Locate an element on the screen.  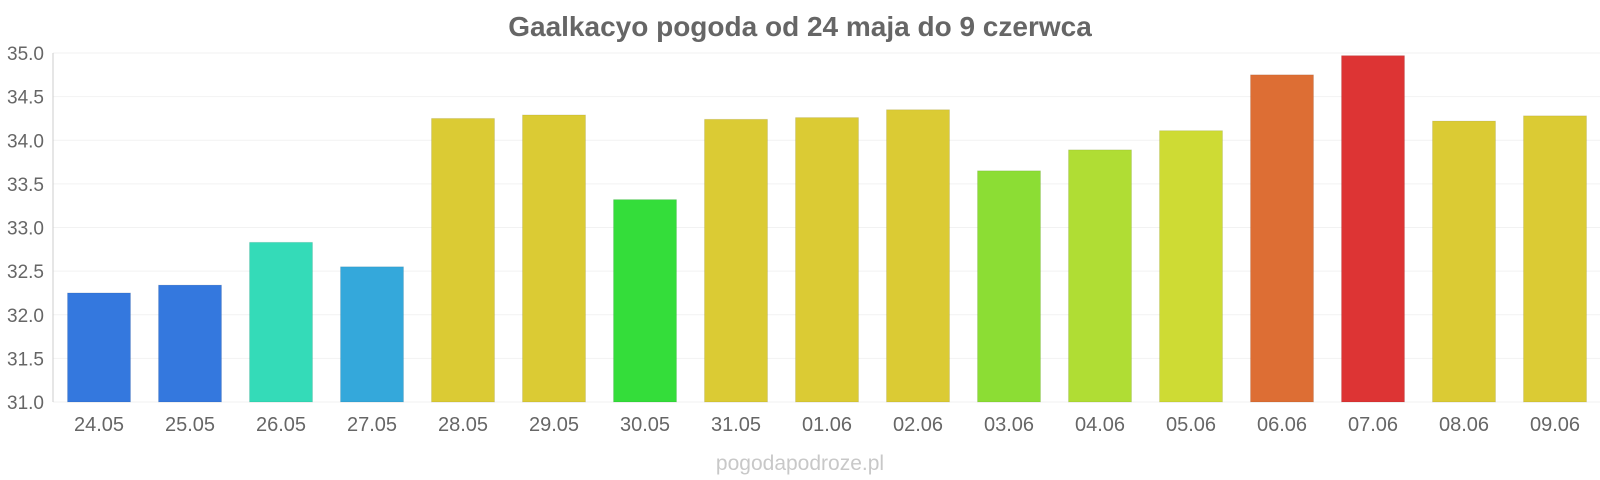
x-tick-label: 03.06 is located at coordinates (1009, 425).